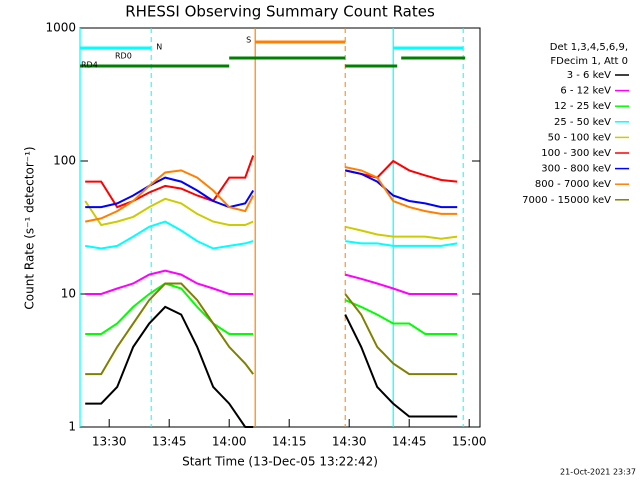 The image size is (640, 480). What do you see at coordinates (573, 184) in the screenshot?
I see `legend-label: 800 - 7000 keV` at bounding box center [573, 184].